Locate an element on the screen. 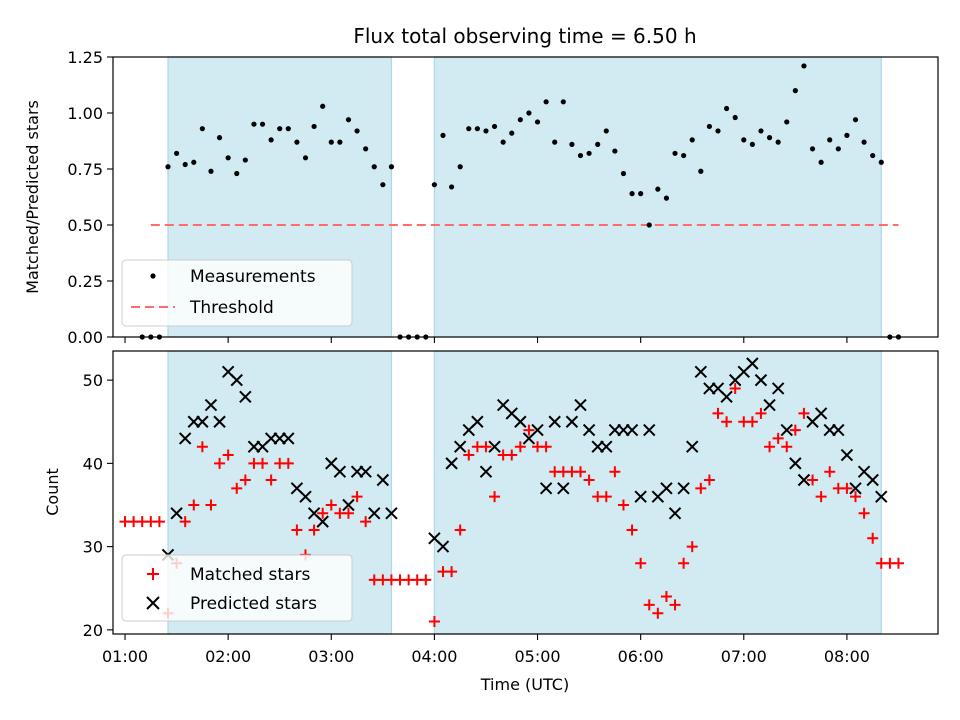 The width and height of the screenshot is (960, 720). count-y-axis: 20 30 40 50 is located at coordinates (98, 505).